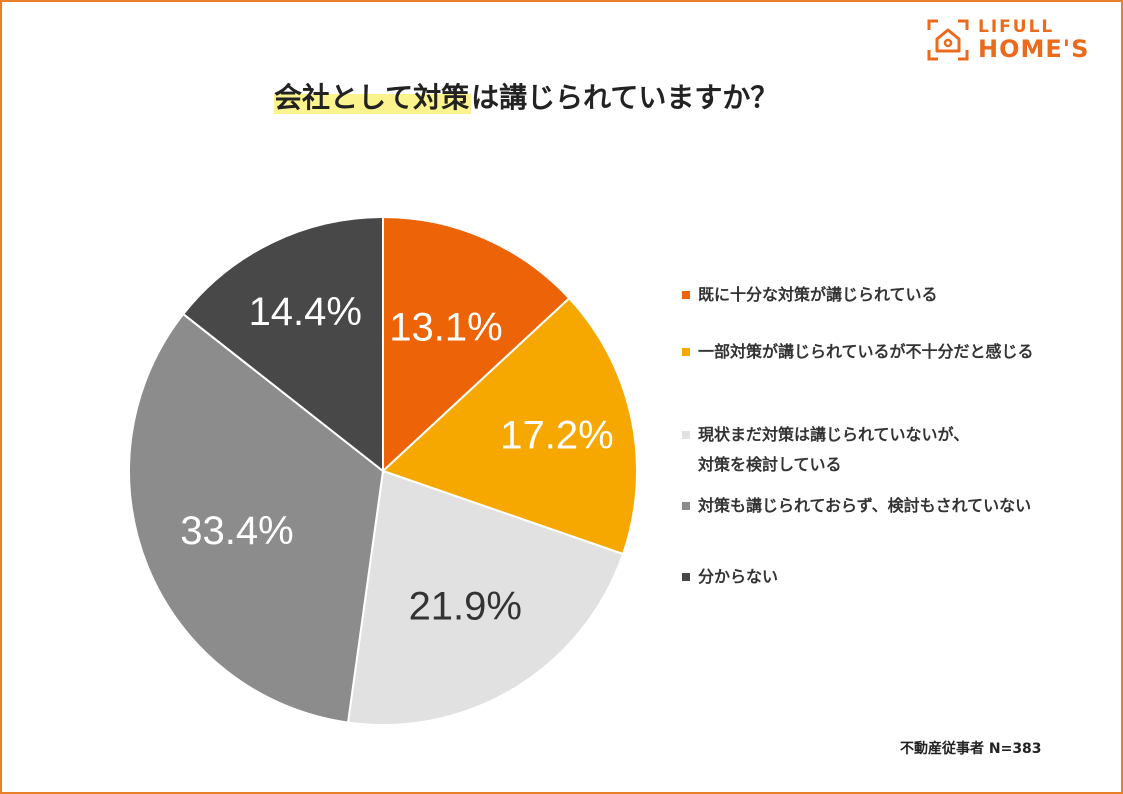 The height and width of the screenshot is (794, 1123). Describe the element at coordinates (971, 749) in the screenshot. I see `sample-note: 不動産従事者 N=383` at that location.